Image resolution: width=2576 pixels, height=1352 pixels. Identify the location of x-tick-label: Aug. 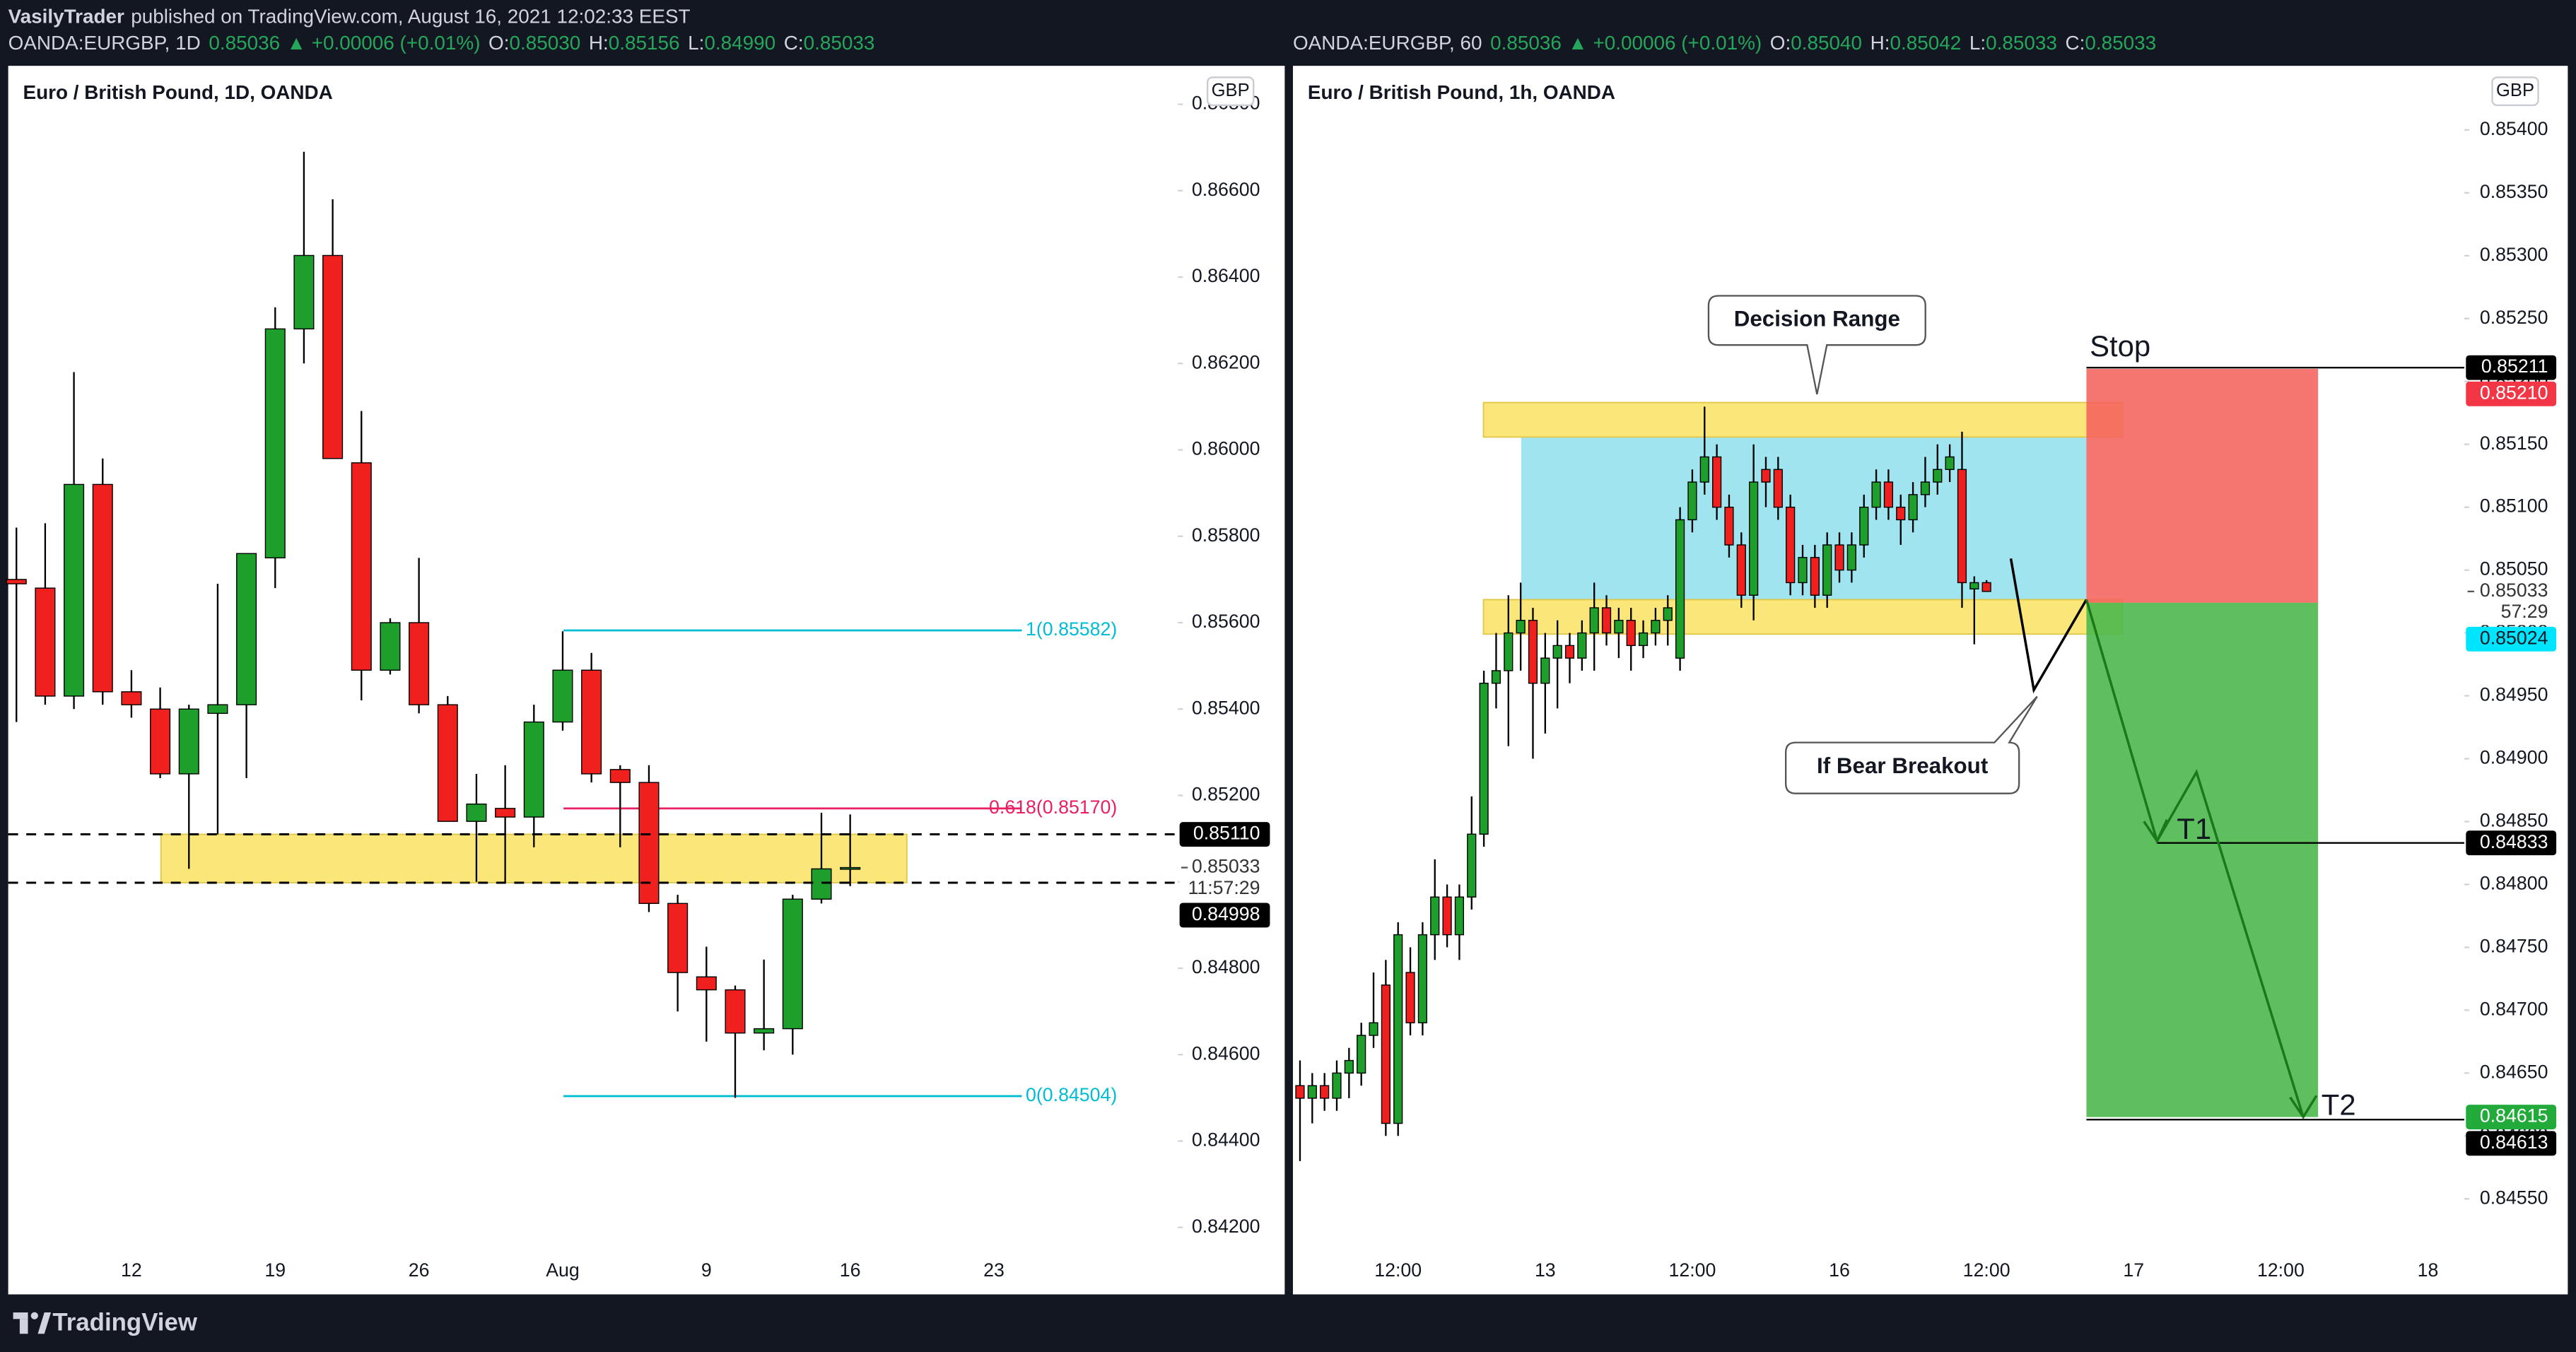
(563, 1270).